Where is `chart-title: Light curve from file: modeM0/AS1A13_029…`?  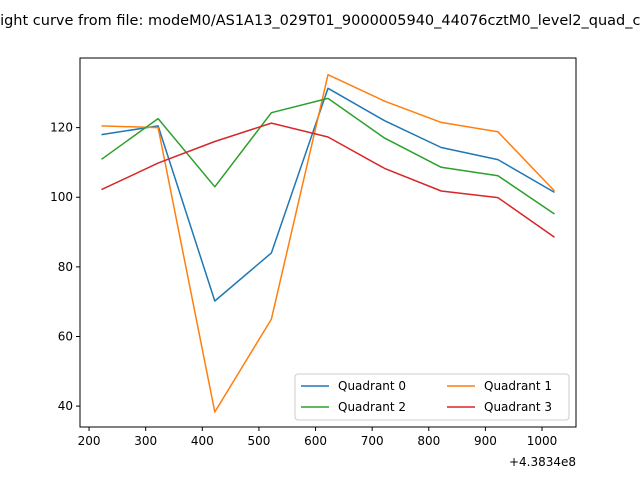 chart-title: Light curve from file: modeM0/AS1A13_029… is located at coordinates (320, 21).